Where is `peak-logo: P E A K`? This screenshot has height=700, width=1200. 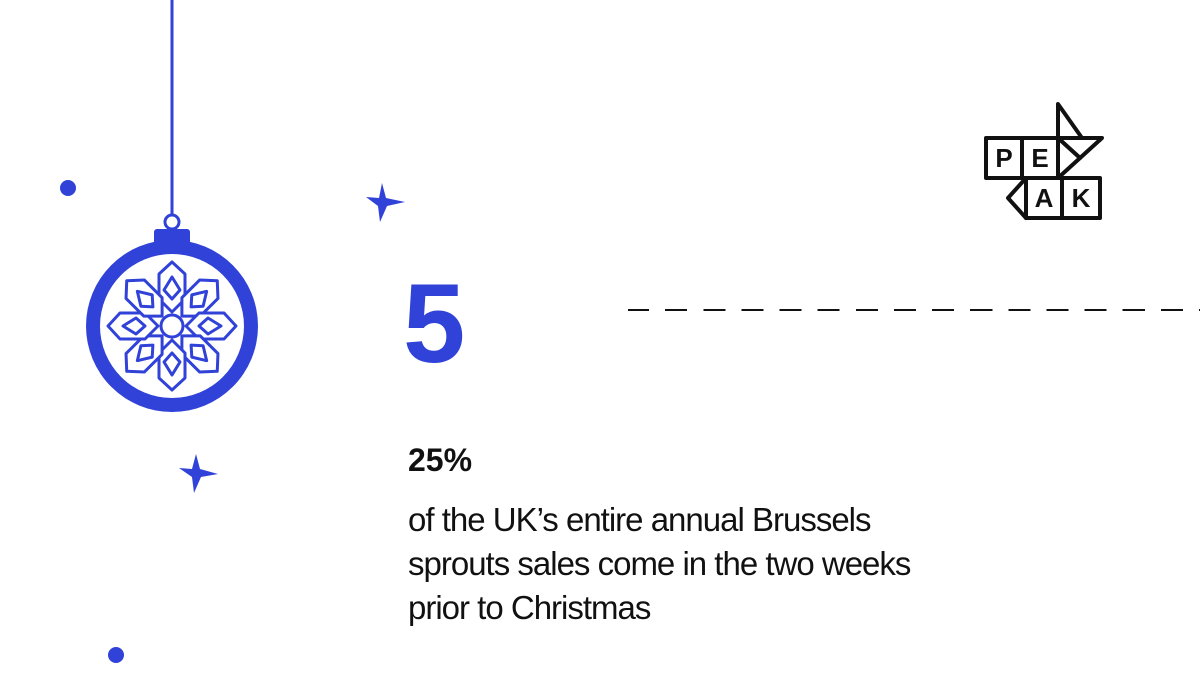
peak-logo: P E A K is located at coordinates (1044, 161).